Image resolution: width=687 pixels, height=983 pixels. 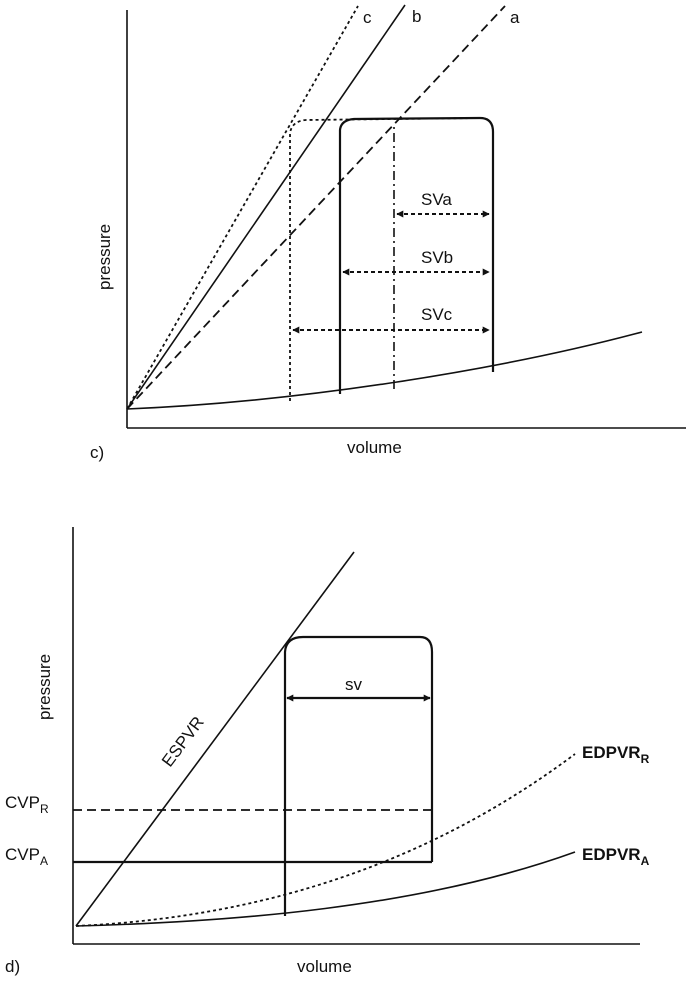 What do you see at coordinates (354, 684) in the screenshot?
I see `sv-label: sv` at bounding box center [354, 684].